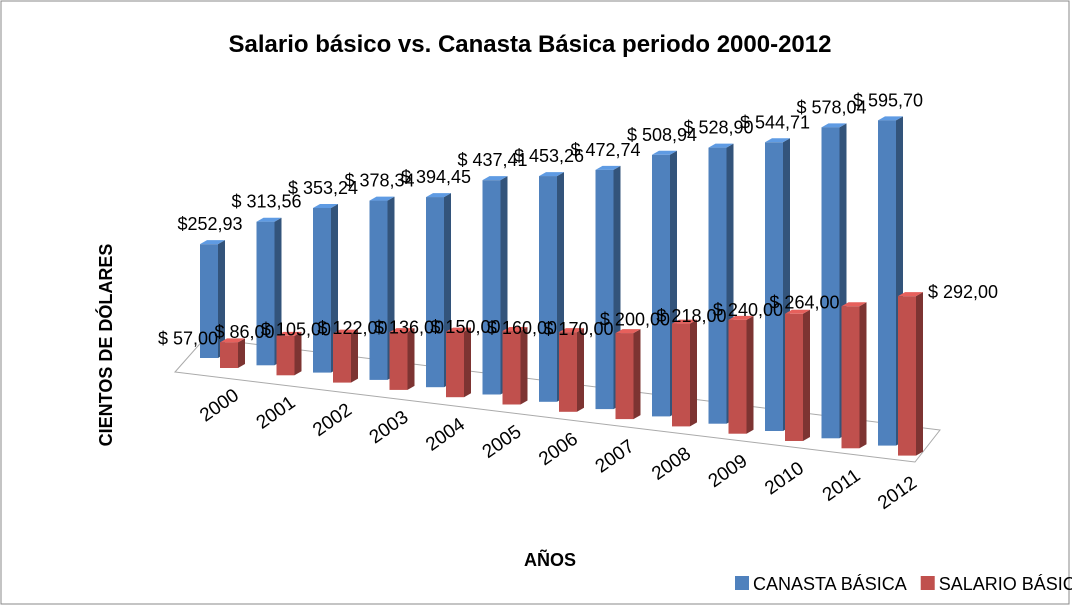  Describe the element at coordinates (266, 202) in the screenshot. I see `value-label: $ 313,56` at that location.